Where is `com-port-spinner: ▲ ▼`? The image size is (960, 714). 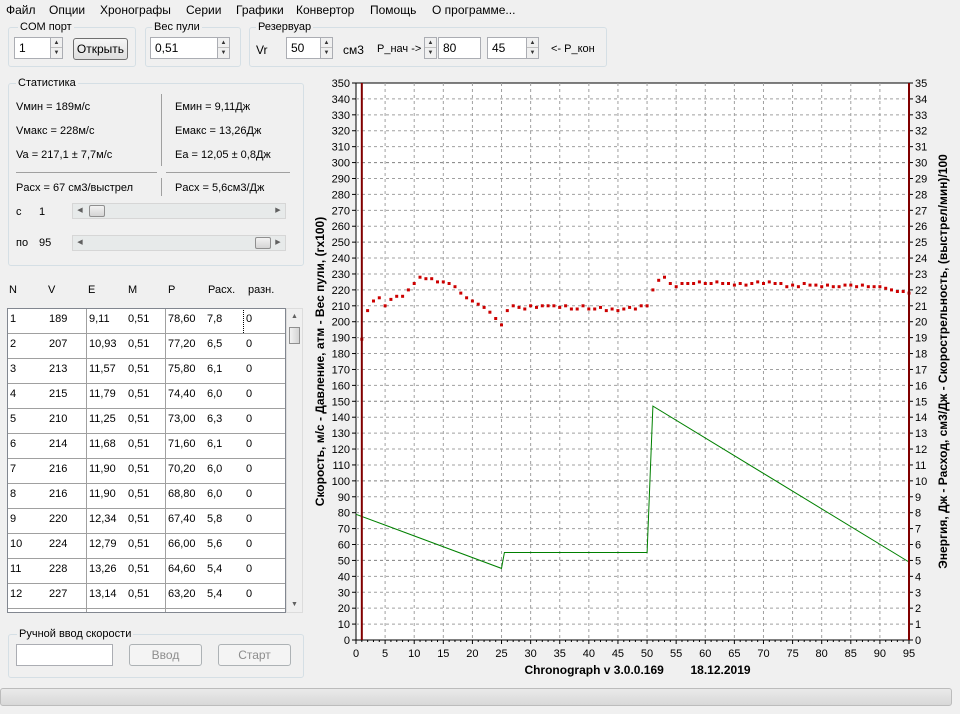 com-port-spinner: ▲ ▼ is located at coordinates (56, 48).